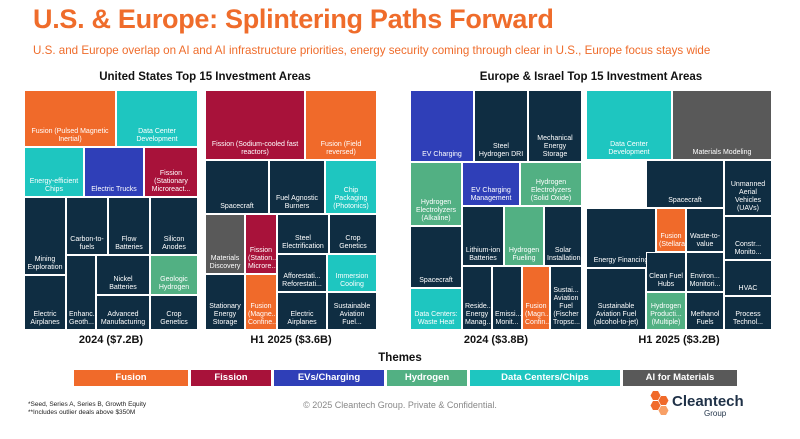  What do you see at coordinates (491, 194) in the screenshot?
I see `treemap-tile-label: EV Charging Management` at bounding box center [491, 194].